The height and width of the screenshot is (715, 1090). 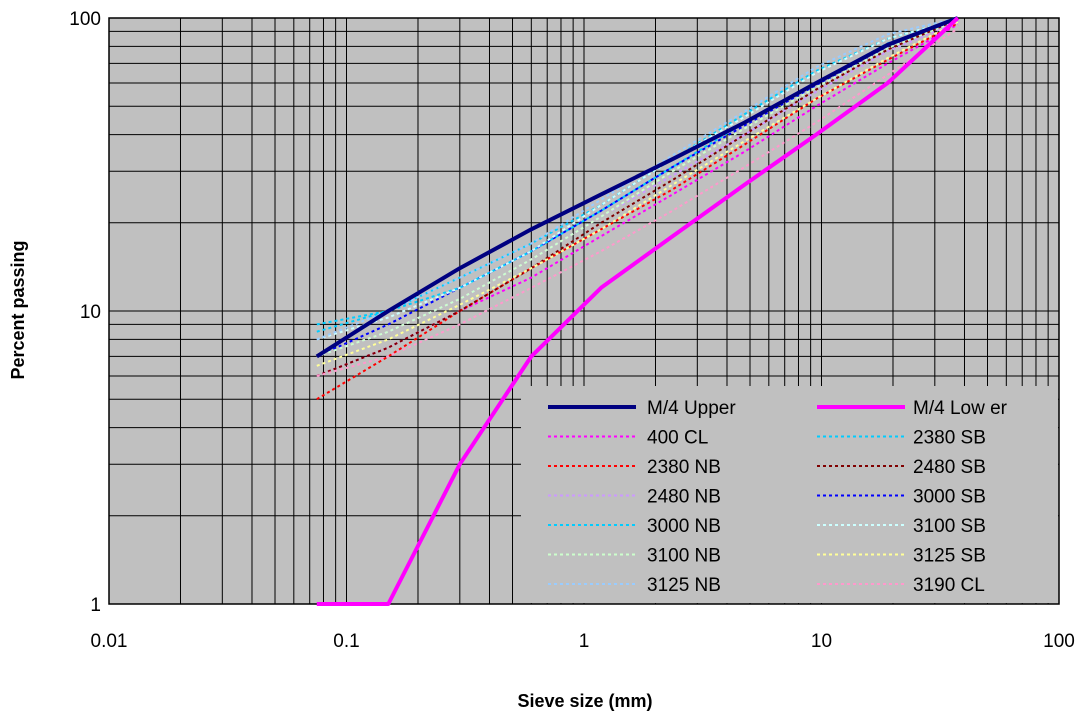 I want to click on legend-label: 3100 NB, so click(x=684, y=556).